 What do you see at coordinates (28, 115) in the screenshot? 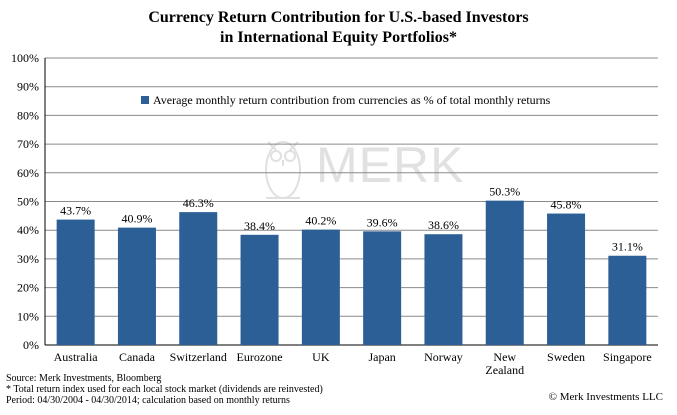
I see `y-tick-label: 80%` at bounding box center [28, 115].